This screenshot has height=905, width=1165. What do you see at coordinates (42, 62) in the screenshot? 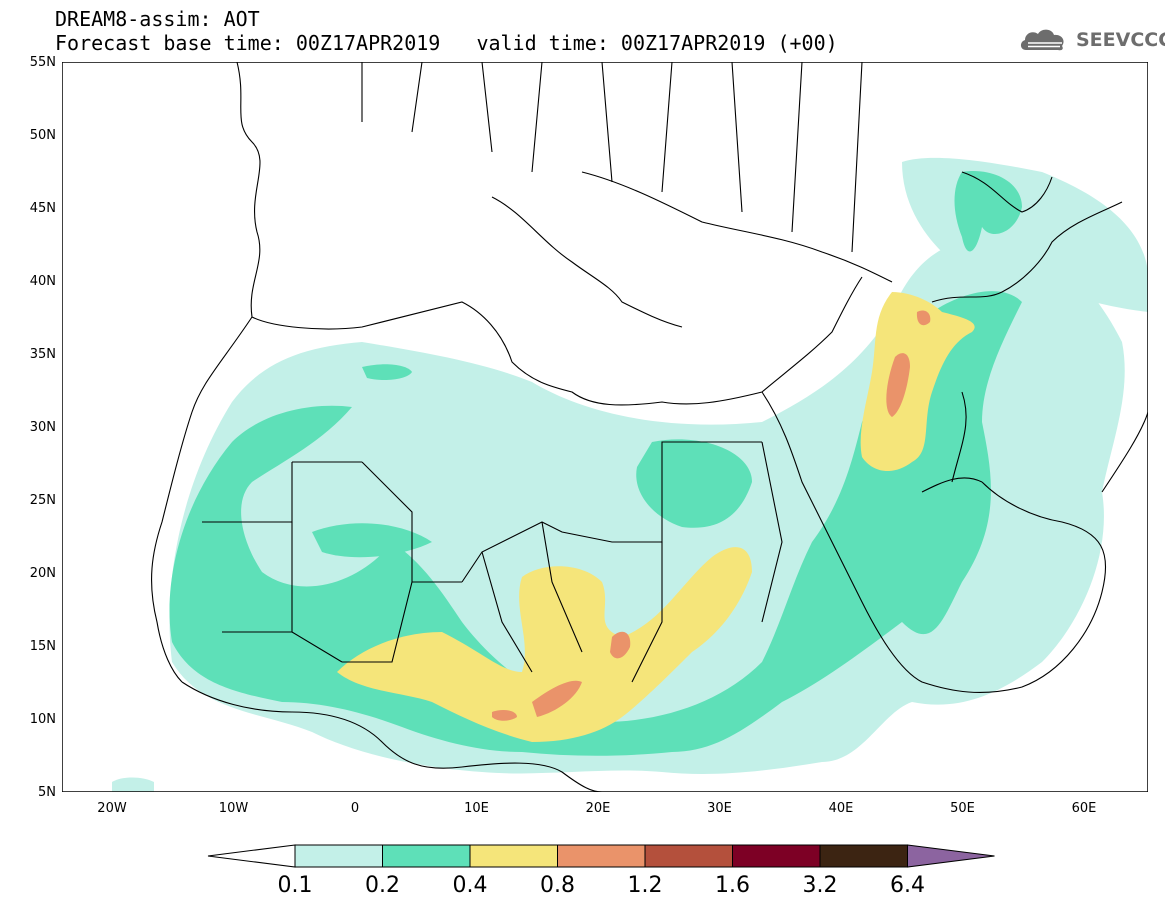
I see `lat-label: 55N` at bounding box center [42, 62].